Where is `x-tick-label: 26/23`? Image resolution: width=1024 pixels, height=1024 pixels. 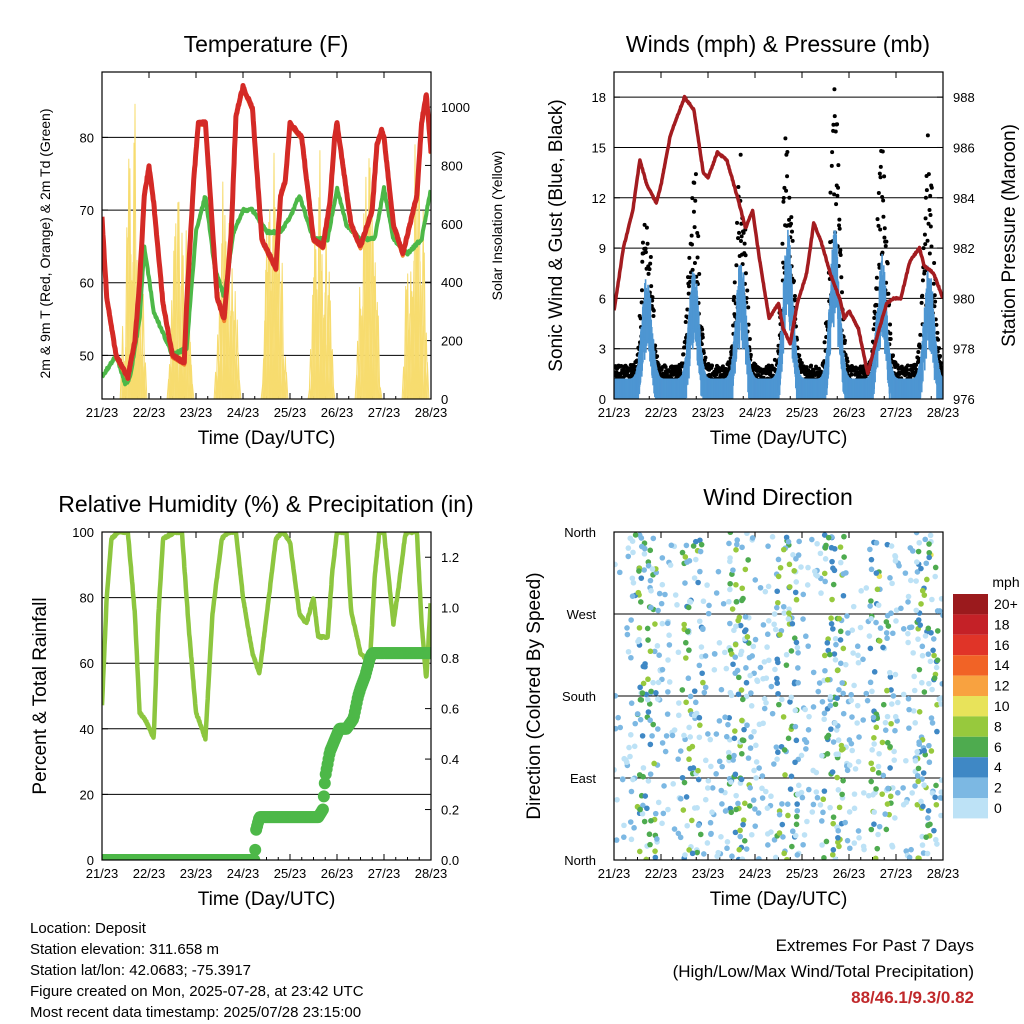 x-tick-label: 26/23 is located at coordinates (337, 412).